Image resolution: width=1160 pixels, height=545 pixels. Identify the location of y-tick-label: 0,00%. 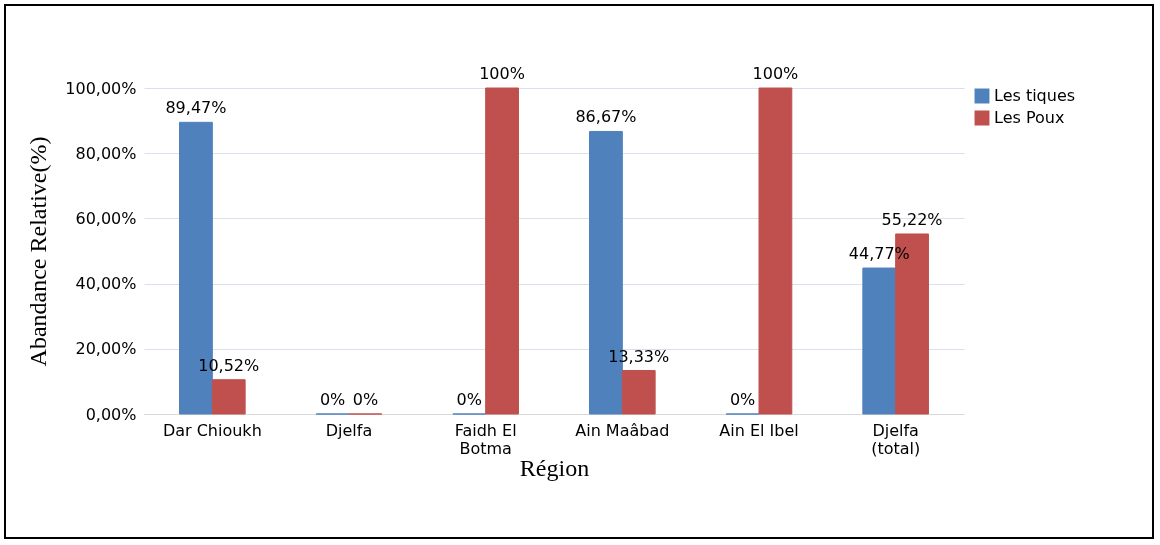
(111, 414).